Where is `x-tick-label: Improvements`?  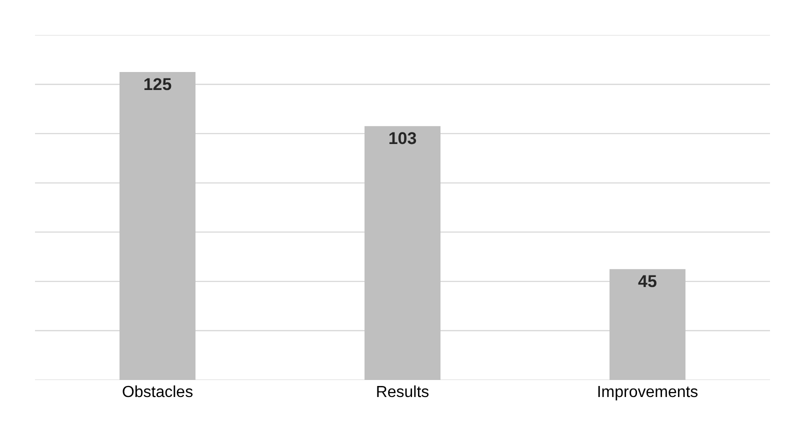
x-tick-label: Improvements is located at coordinates (647, 392).